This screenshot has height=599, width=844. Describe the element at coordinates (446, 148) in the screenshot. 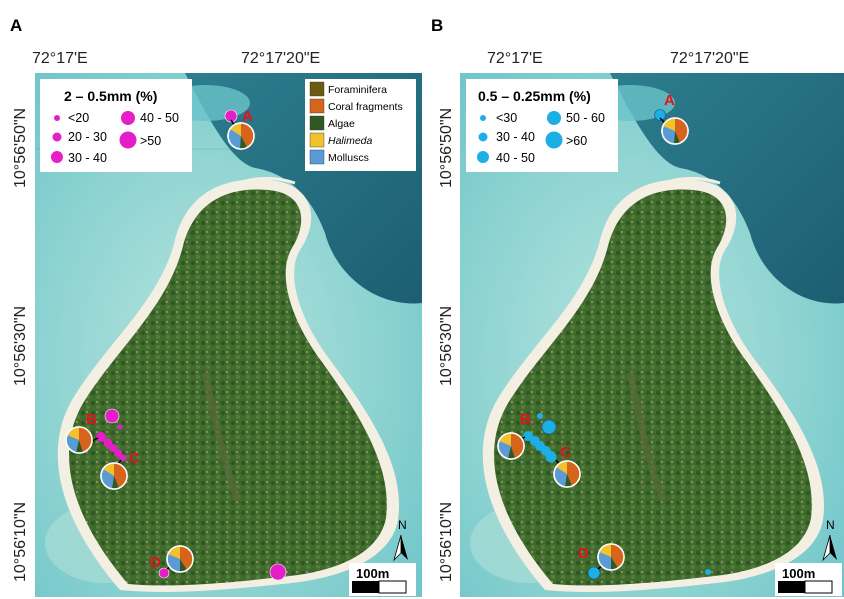

I see `latitude-label-1-b: 10°56'50"N` at that location.